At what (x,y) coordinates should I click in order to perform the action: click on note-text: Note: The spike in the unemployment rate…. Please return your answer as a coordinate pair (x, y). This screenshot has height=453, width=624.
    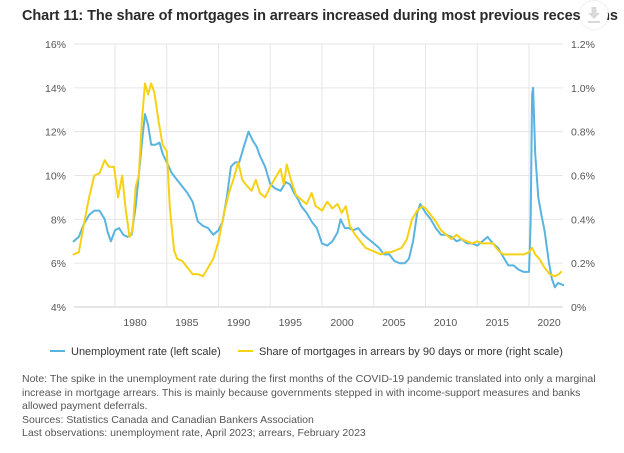
    Looking at the image, I should click on (309, 392).